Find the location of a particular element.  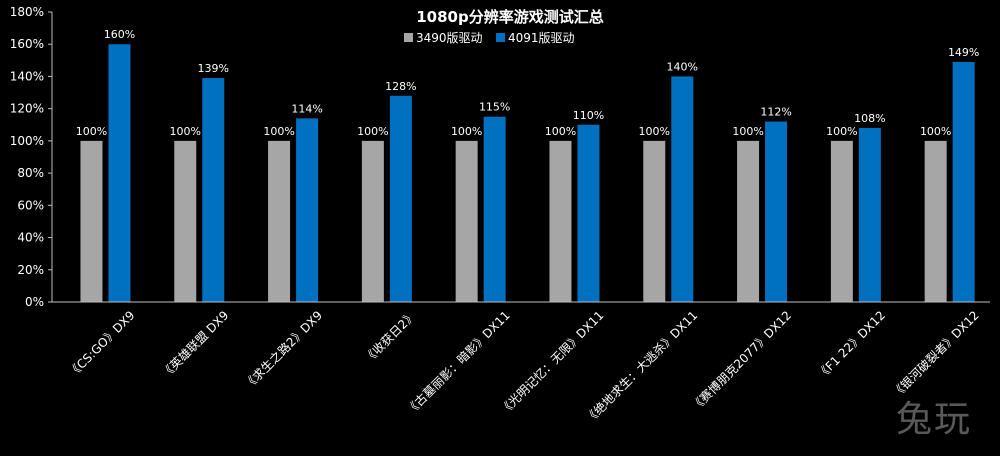

y-tick-label: 180% is located at coordinates (27, 12).